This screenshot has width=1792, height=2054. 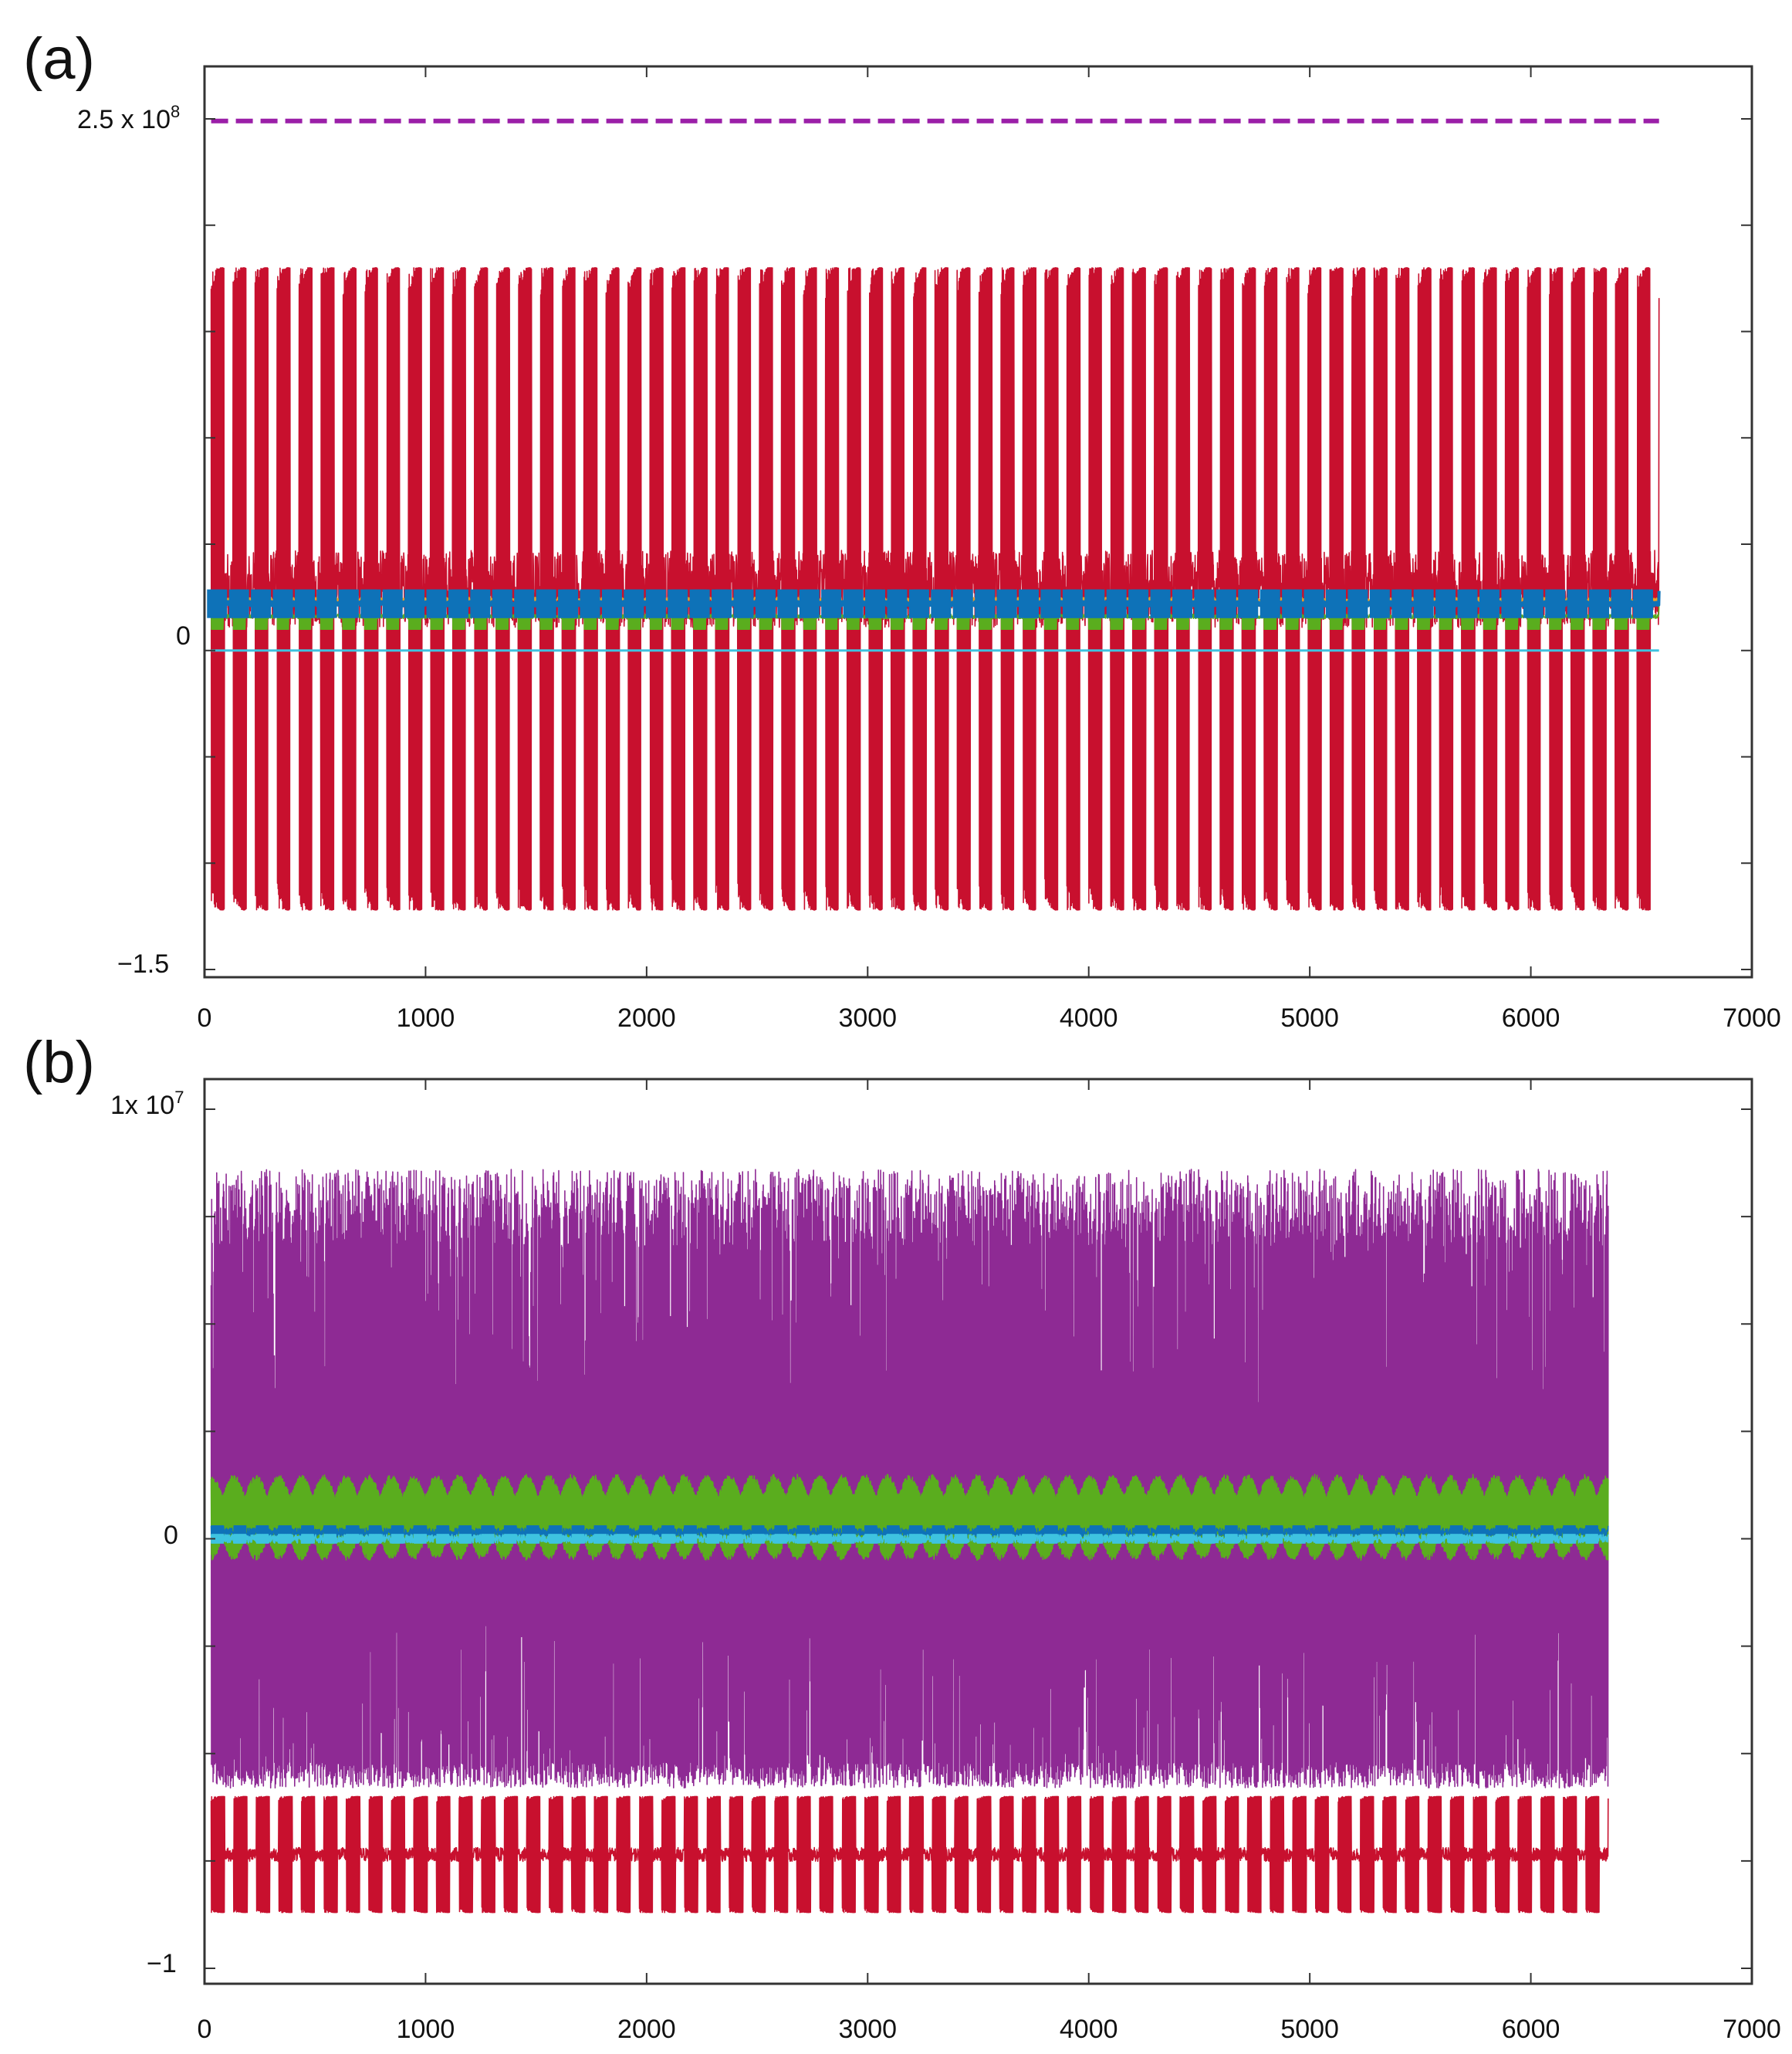 I want to click on panel-a-x-tick-label: 2000, so click(x=646, y=1018).